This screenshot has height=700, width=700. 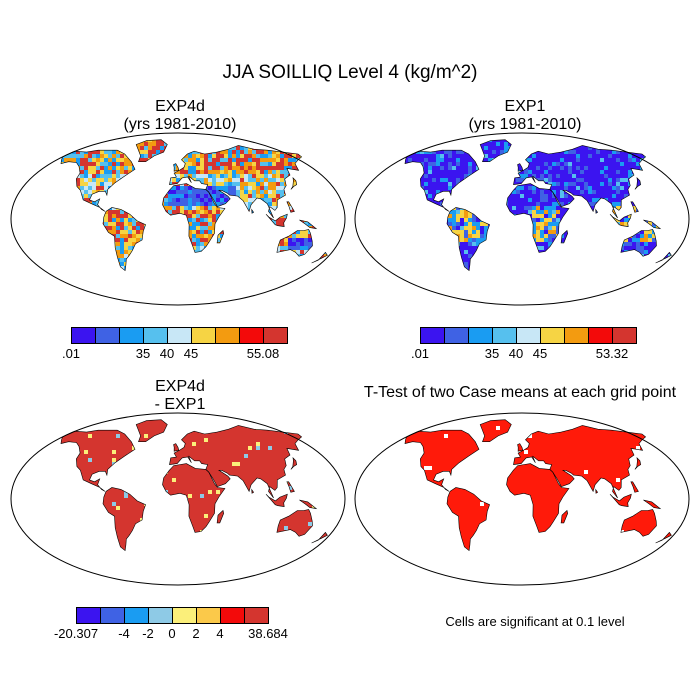 I want to click on colorbar-tick-label: 45, so click(x=540, y=353).